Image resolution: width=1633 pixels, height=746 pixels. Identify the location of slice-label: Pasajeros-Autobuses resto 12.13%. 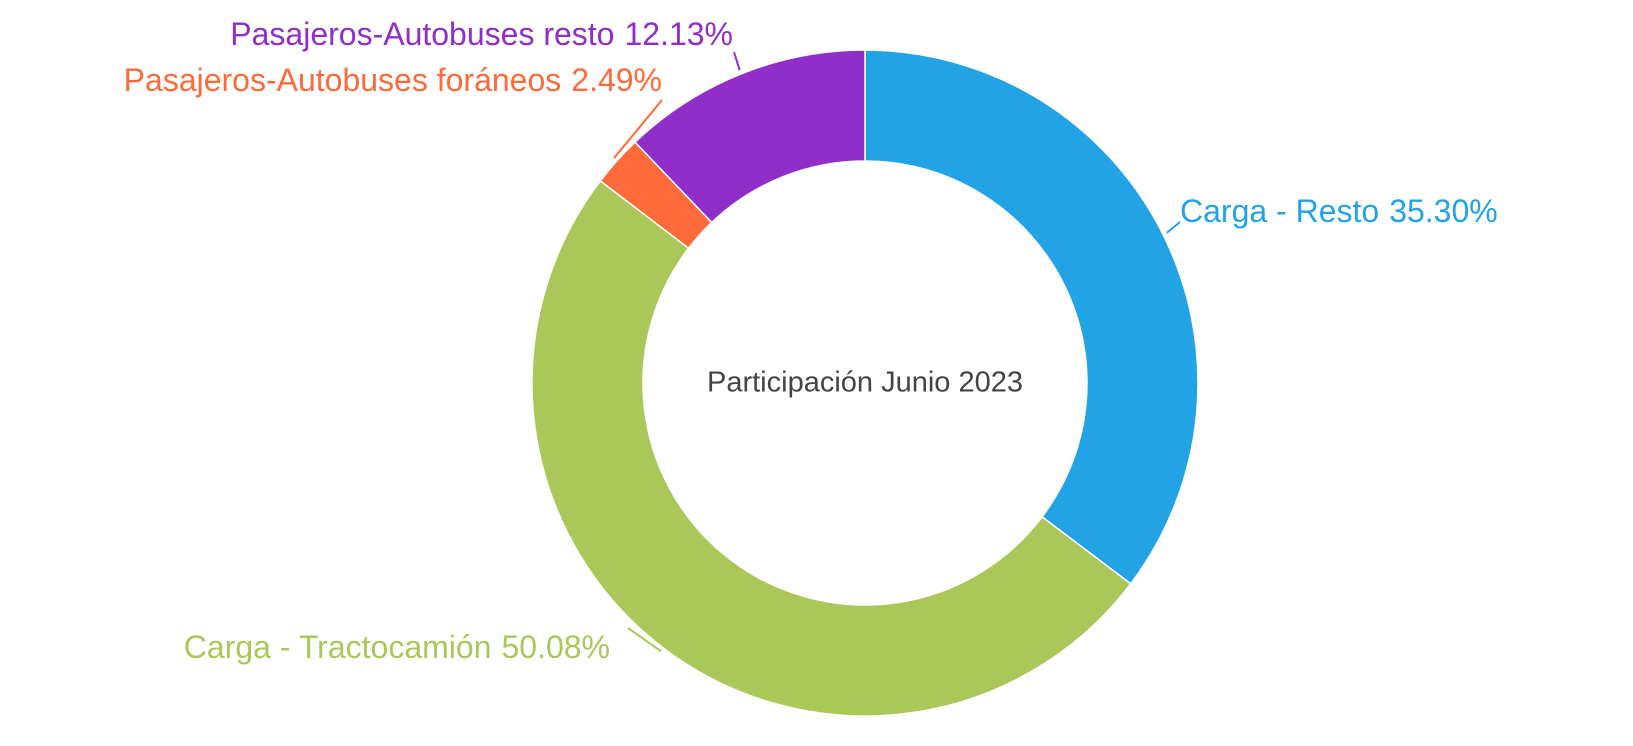
(481, 34).